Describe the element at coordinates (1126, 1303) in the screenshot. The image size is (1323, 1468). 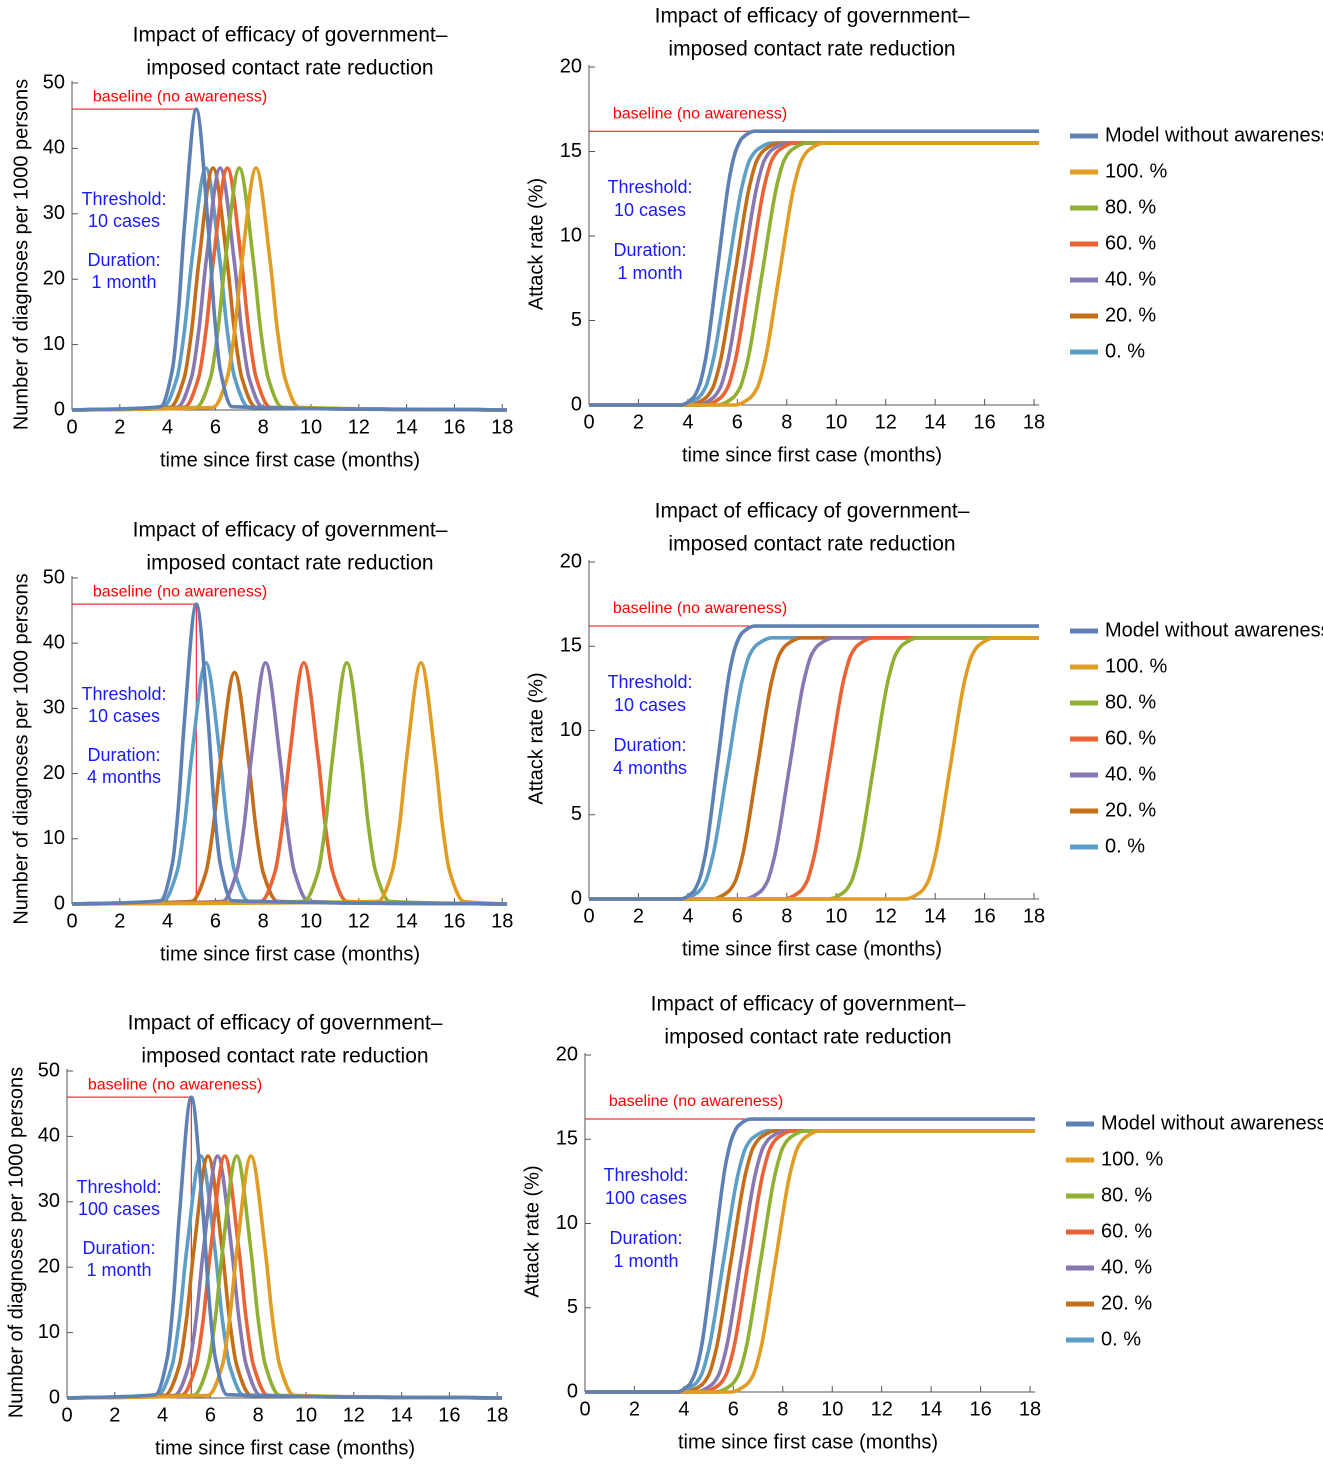
I see `legend-label: 20. %` at that location.